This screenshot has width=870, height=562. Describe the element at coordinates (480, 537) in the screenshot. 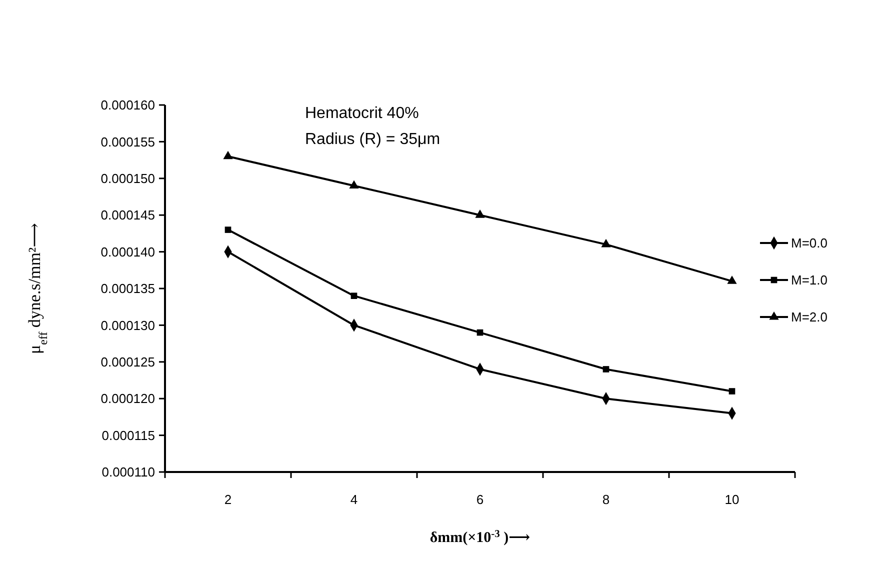

I see `x-axis-title: δmm(×10$^{-3}$)⟶` at that location.